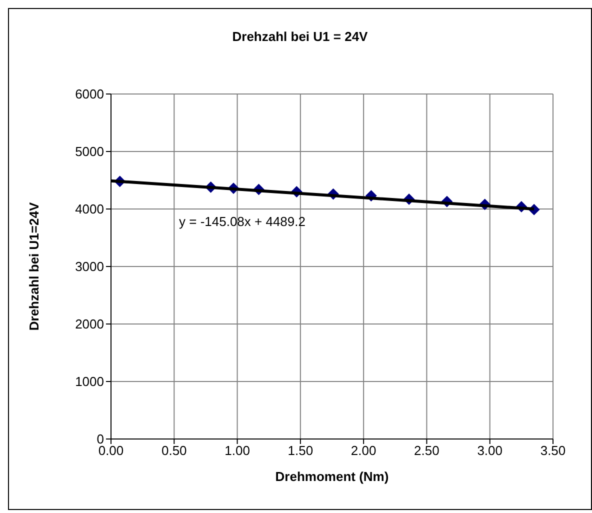 This screenshot has width=592, height=513. What do you see at coordinates (242, 221) in the screenshot?
I see `annotation: y = -145.08x + 4489.2` at bounding box center [242, 221].